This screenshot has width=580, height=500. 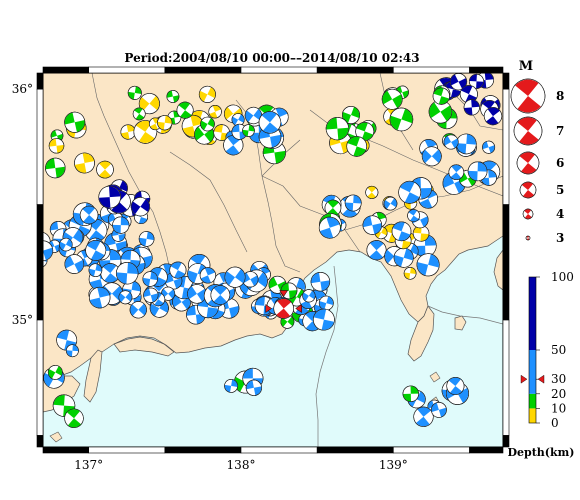 I want to click on sea-trench, so click(x=327, y=356).